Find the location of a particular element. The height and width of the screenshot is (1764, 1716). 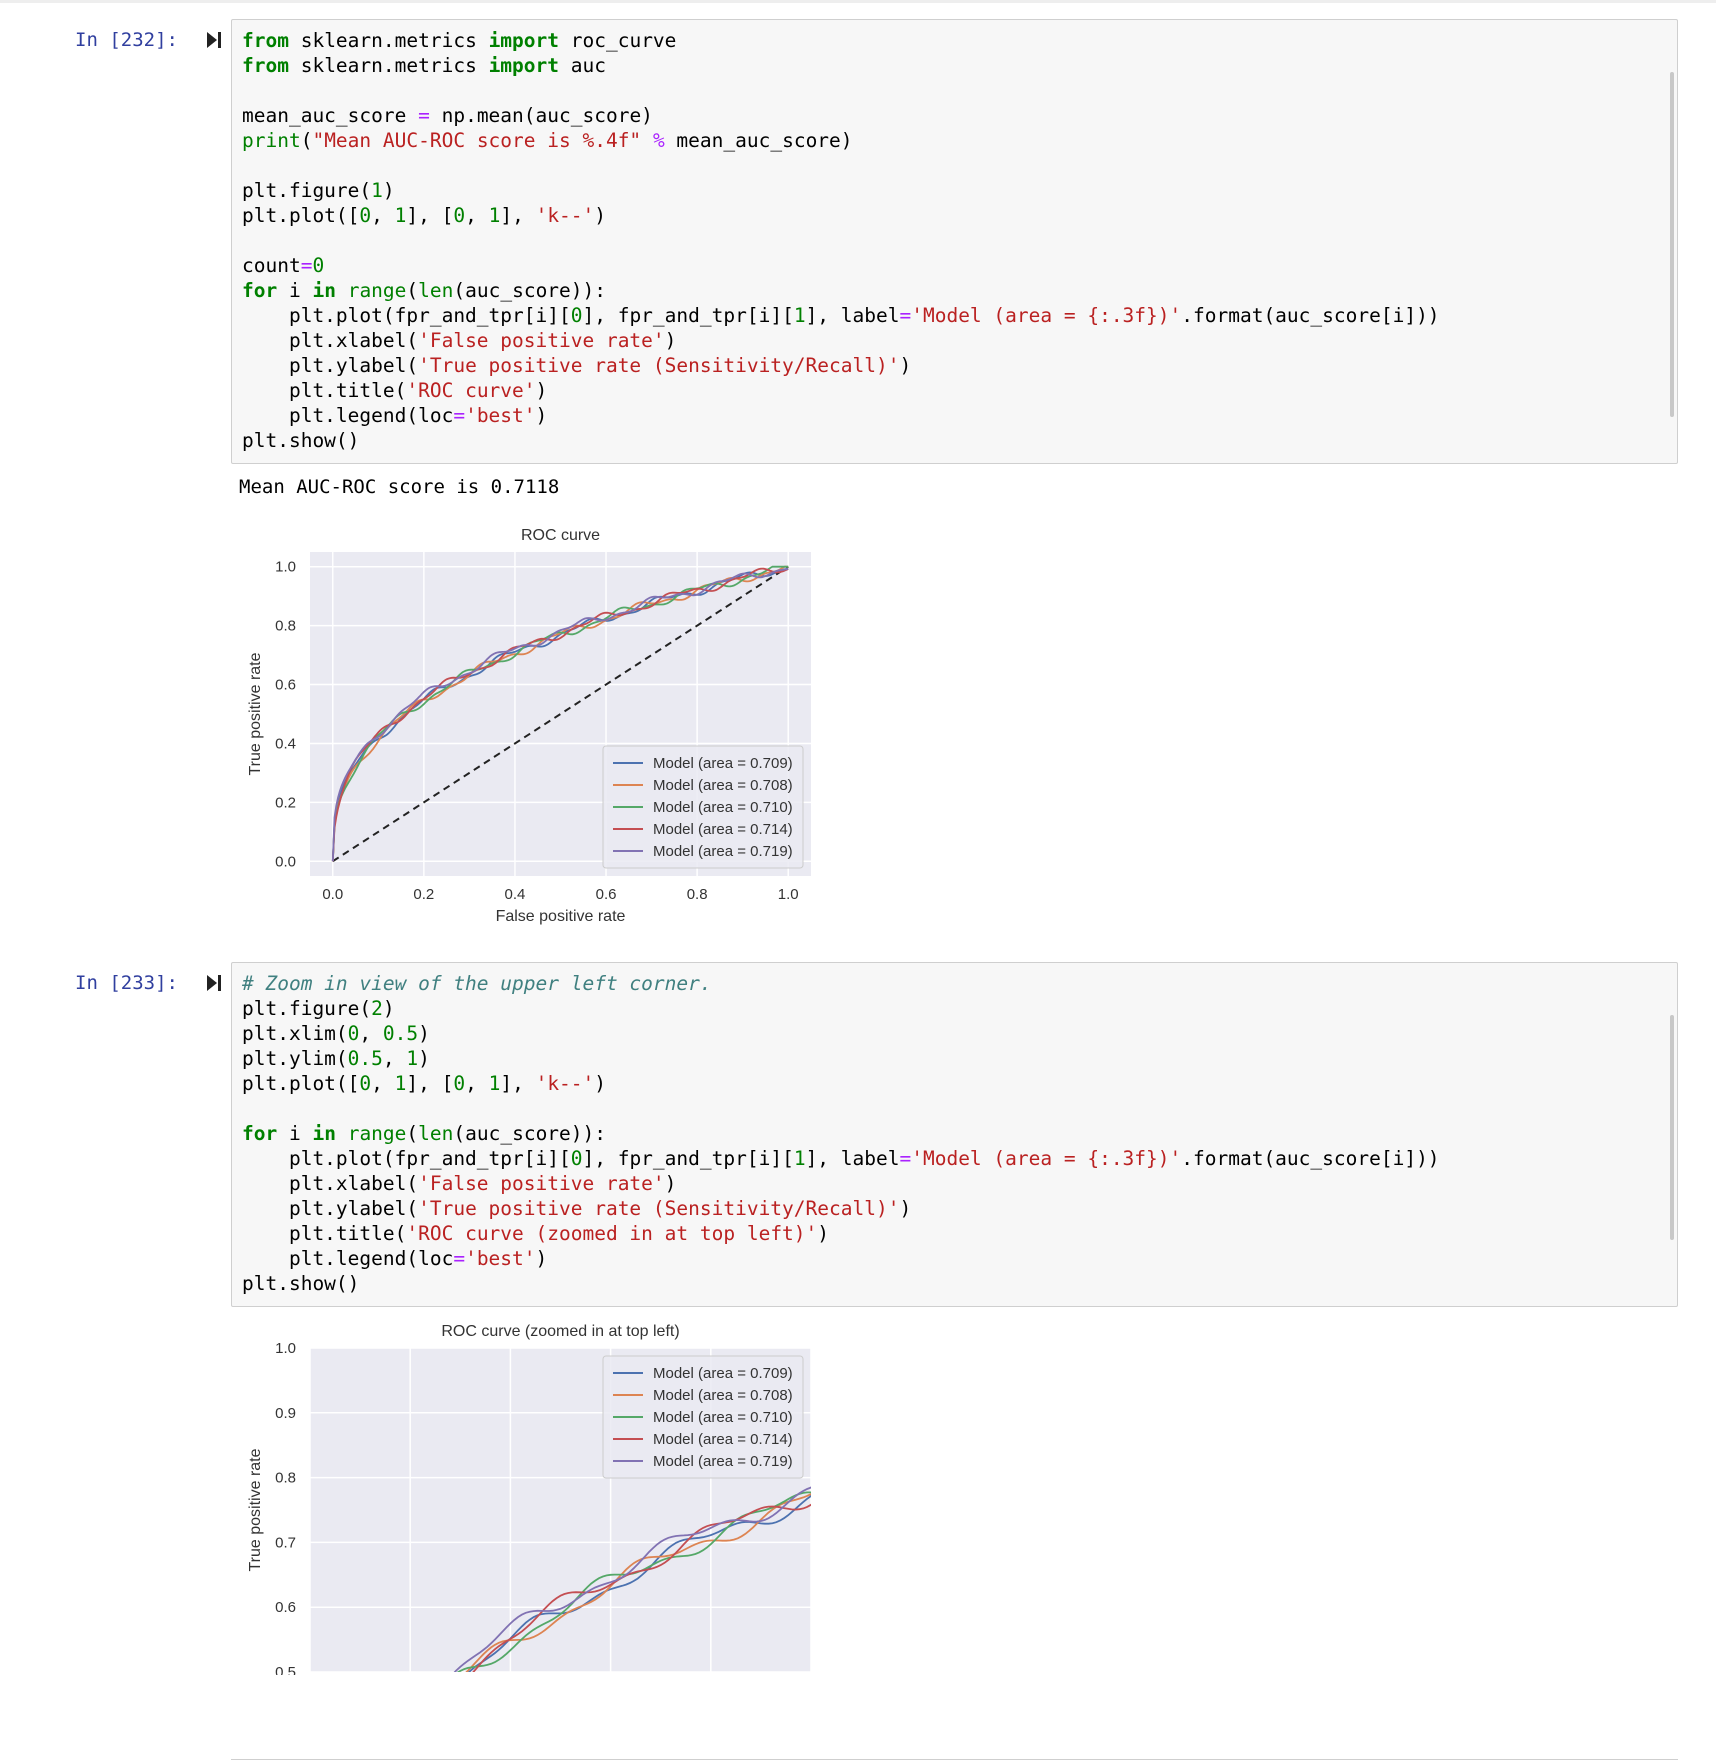

code-token: 0.5 is located at coordinates (365, 1058).